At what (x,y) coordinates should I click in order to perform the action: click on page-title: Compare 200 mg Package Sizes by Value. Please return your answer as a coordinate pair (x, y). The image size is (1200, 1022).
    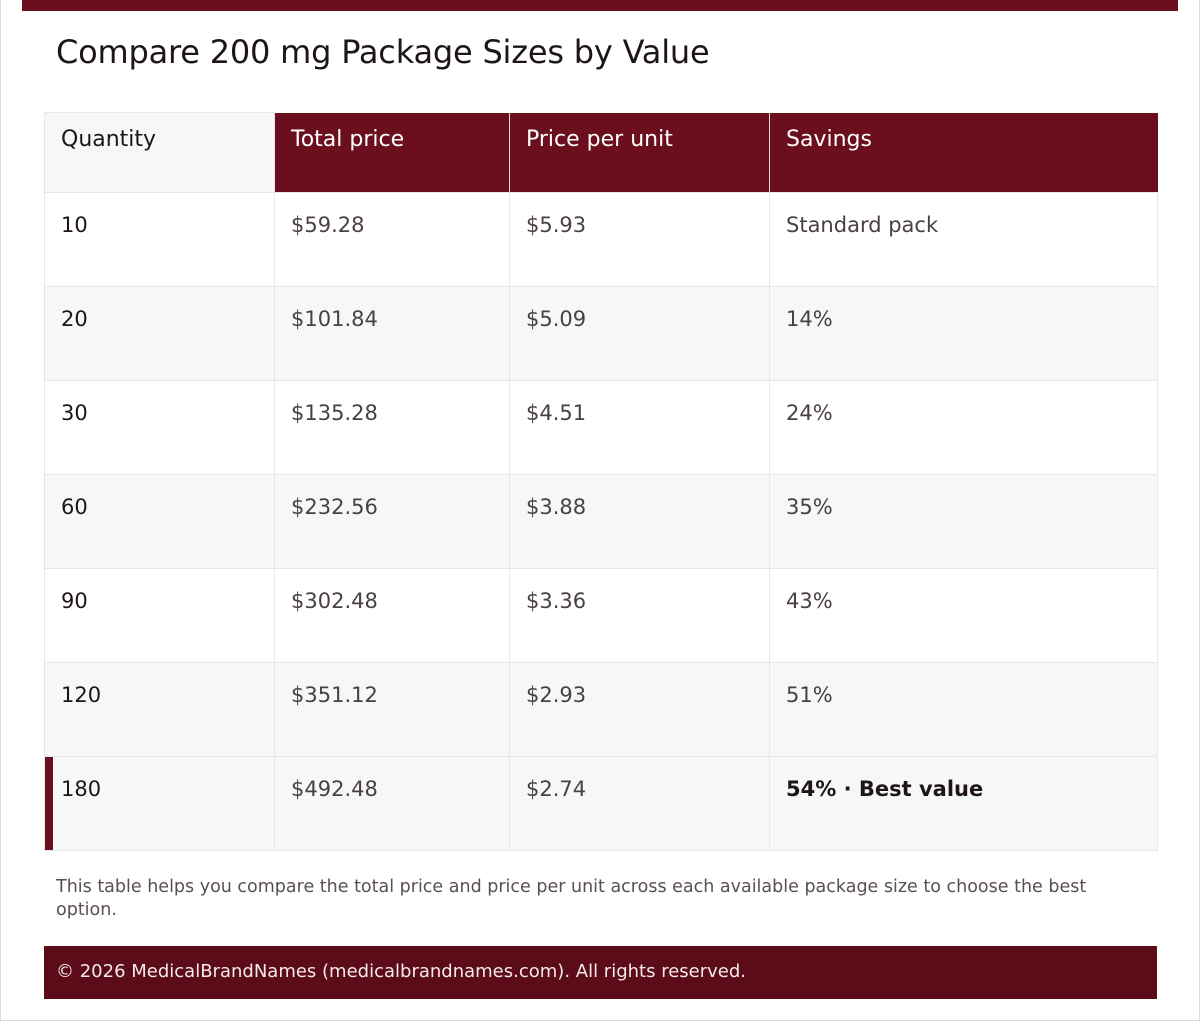
    Looking at the image, I should click on (383, 52).